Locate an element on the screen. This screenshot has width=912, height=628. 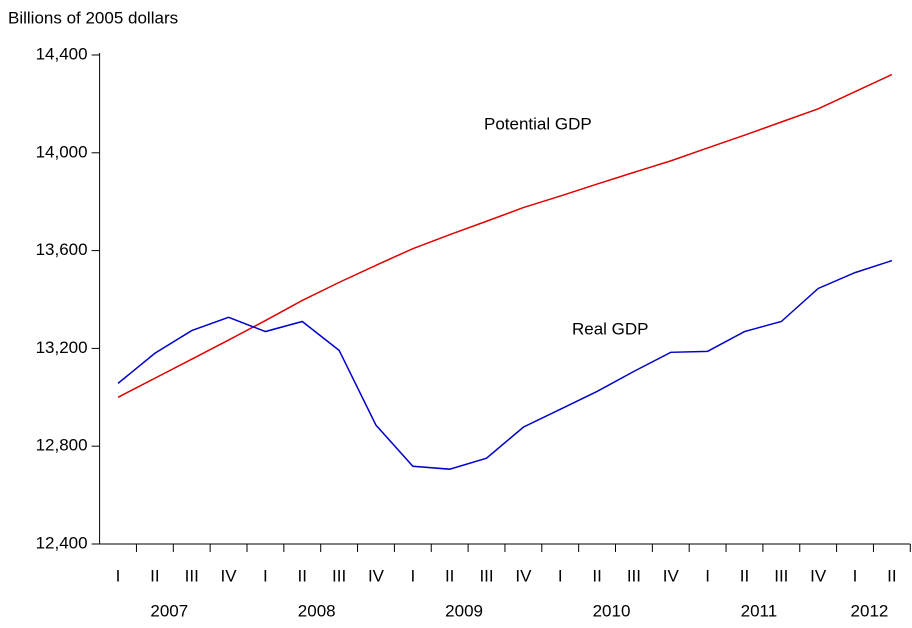
year-label: 2008 is located at coordinates (317, 610).